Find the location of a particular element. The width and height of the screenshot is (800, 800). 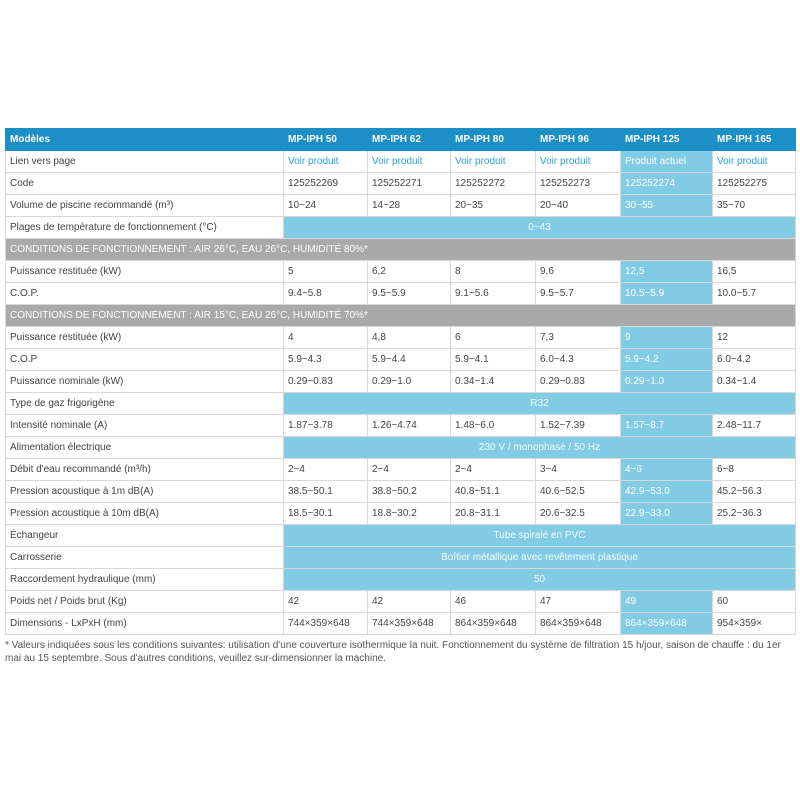

header-cell: Modèles is located at coordinates (144, 139).